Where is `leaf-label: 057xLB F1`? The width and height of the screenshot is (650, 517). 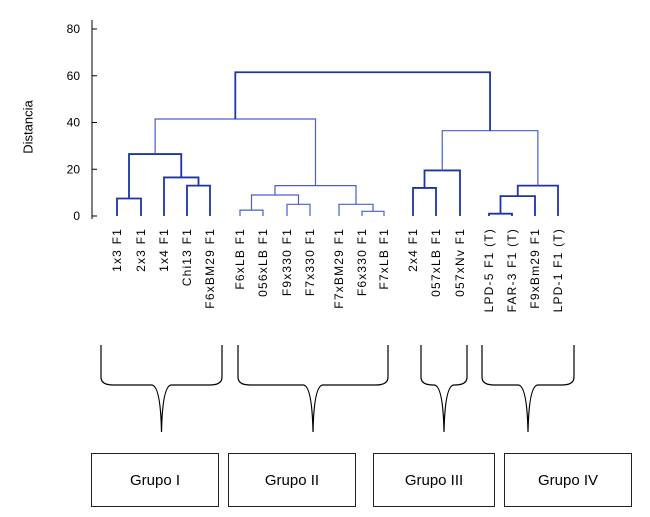
leaf-label: 057xLB F1 is located at coordinates (436, 262).